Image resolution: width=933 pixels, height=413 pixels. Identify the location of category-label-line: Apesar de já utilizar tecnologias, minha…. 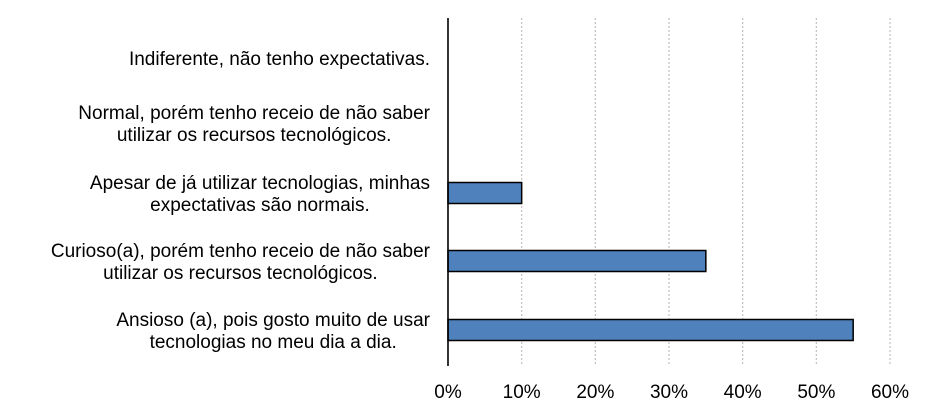
(260, 183).